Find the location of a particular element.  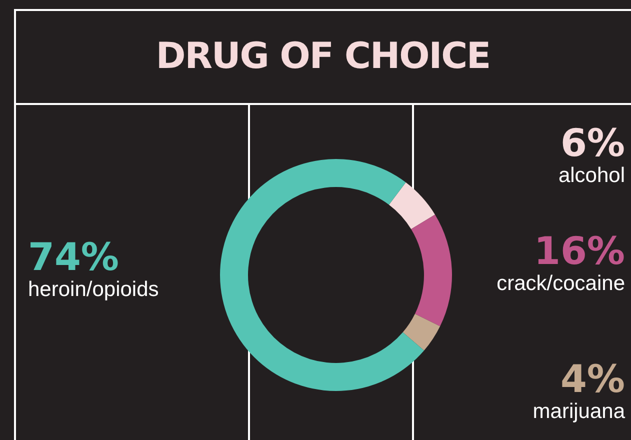

slice-label: alcohol is located at coordinates (591, 176).